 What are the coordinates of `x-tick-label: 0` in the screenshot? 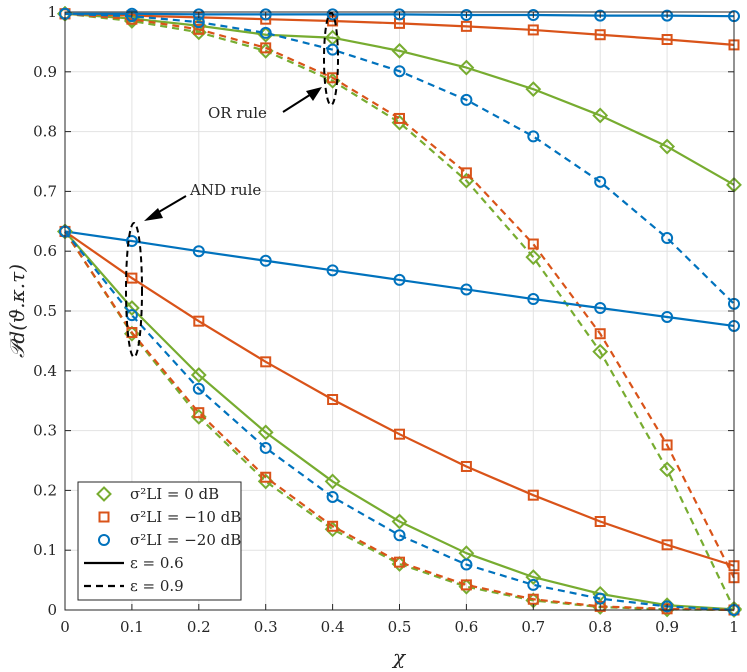 It's located at (65, 627).